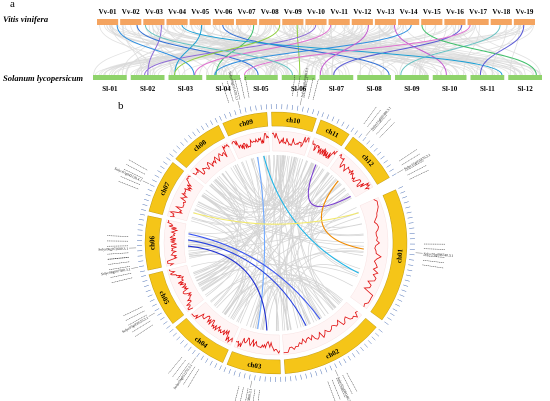  What do you see at coordinates (344, 388) in the screenshot?
I see `gene-label: Solyc02g081160.3.1` at bounding box center [344, 388].